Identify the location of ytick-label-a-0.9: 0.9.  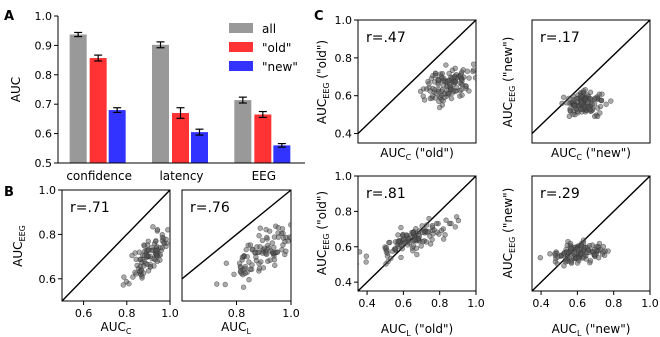
(44, 45).